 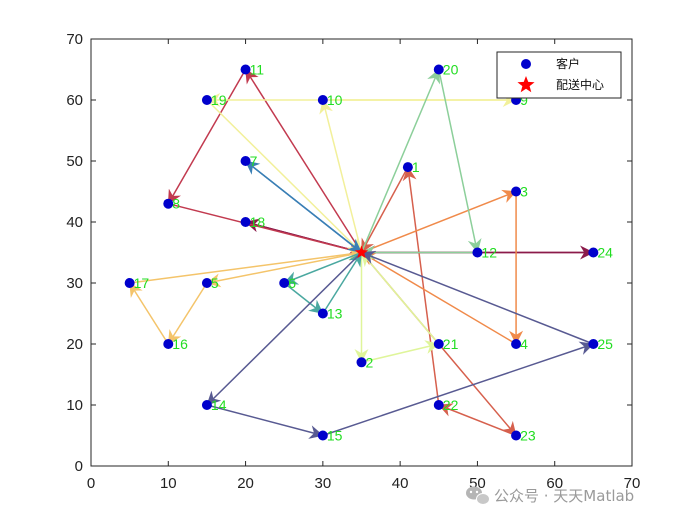 What do you see at coordinates (219, 405) in the screenshot?
I see `customer-label: 14` at bounding box center [219, 405].